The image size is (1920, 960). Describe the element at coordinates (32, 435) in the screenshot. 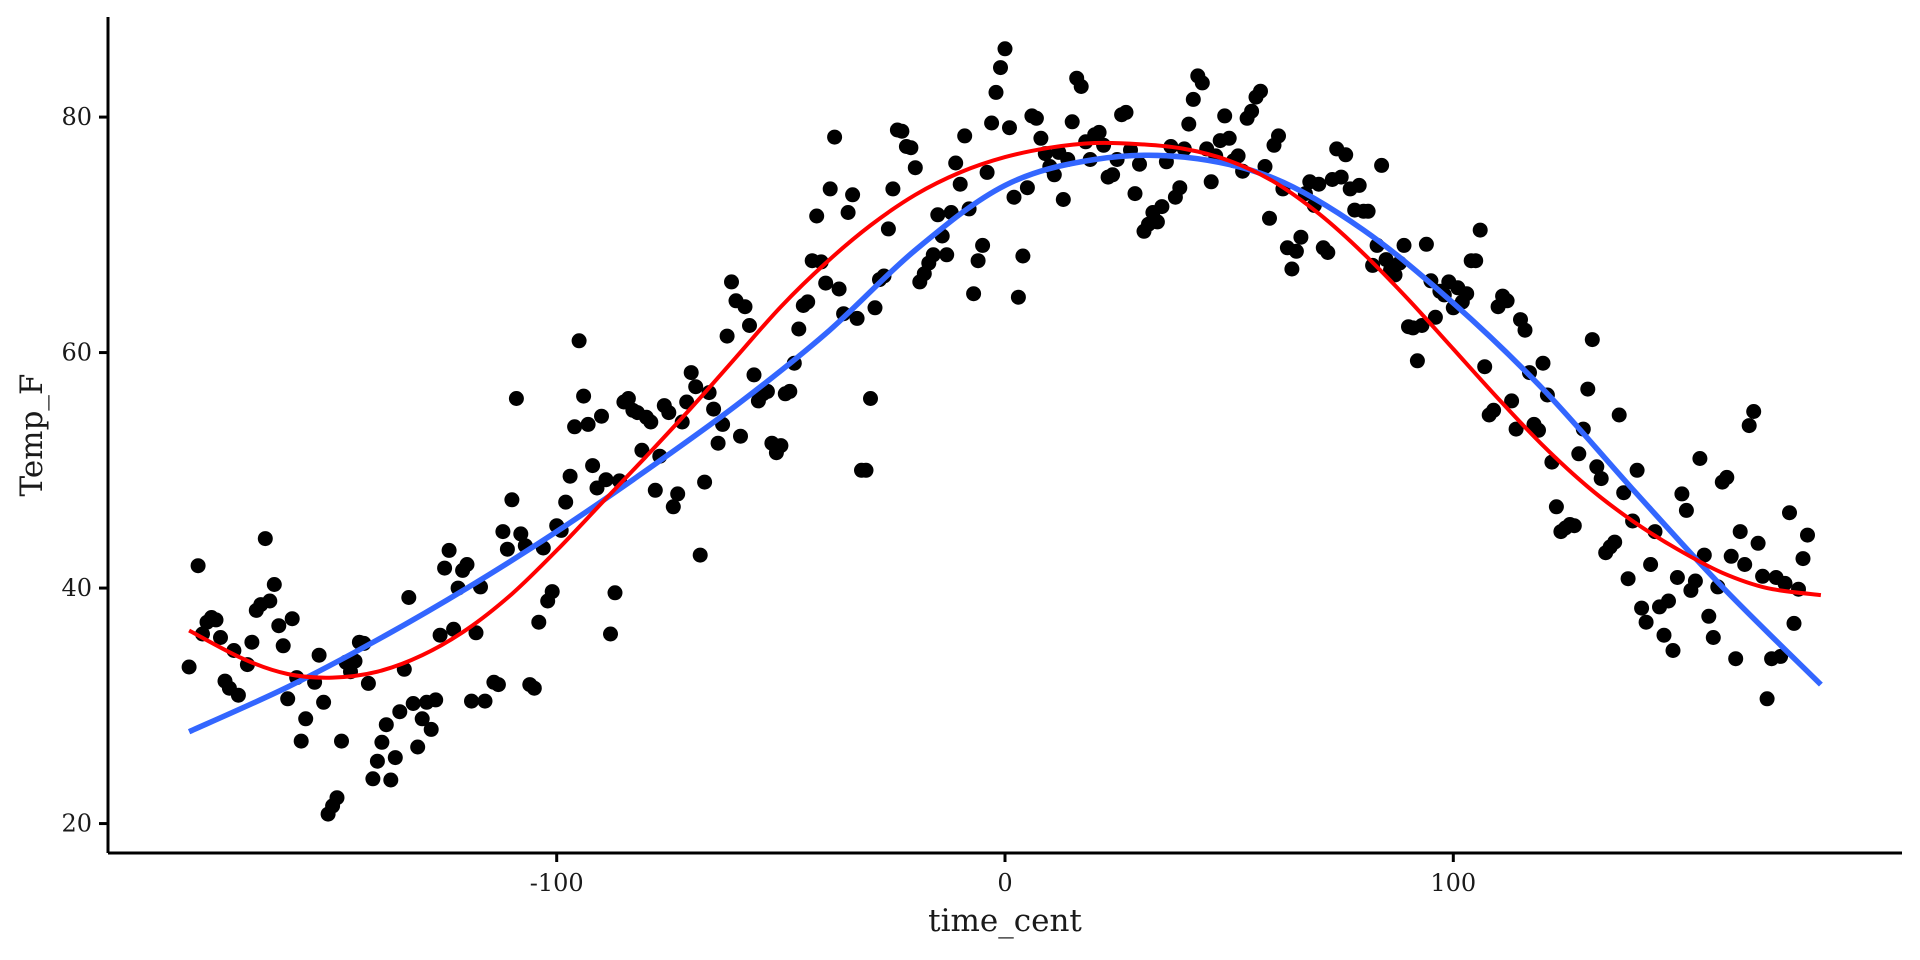

I see `y-axis-title: Temp_F` at that location.